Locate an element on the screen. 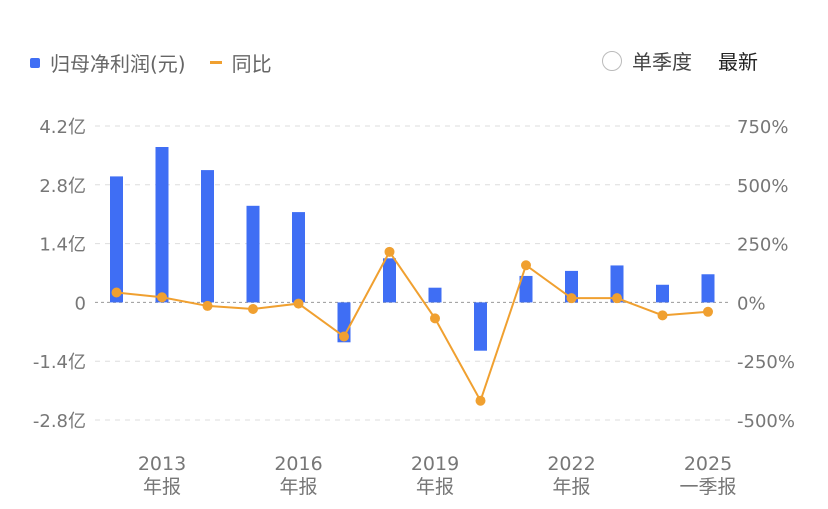 The width and height of the screenshot is (828, 509). y-left-tick-label: 0 is located at coordinates (80, 303).